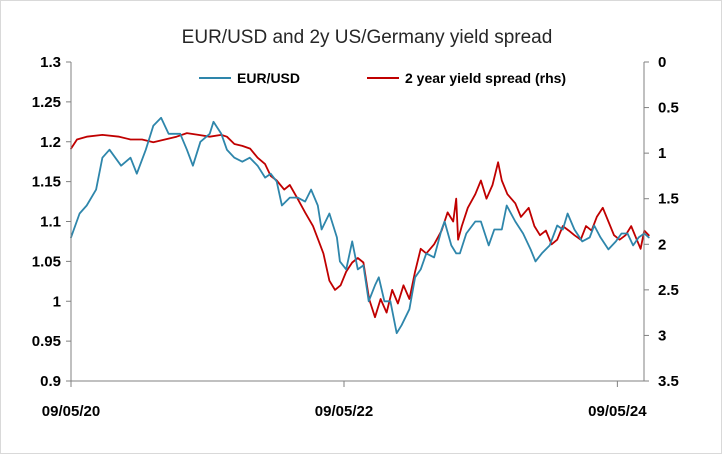 The height and width of the screenshot is (454, 722). Describe the element at coordinates (50, 142) in the screenshot. I see `left-tick-label: 1.2` at that location.